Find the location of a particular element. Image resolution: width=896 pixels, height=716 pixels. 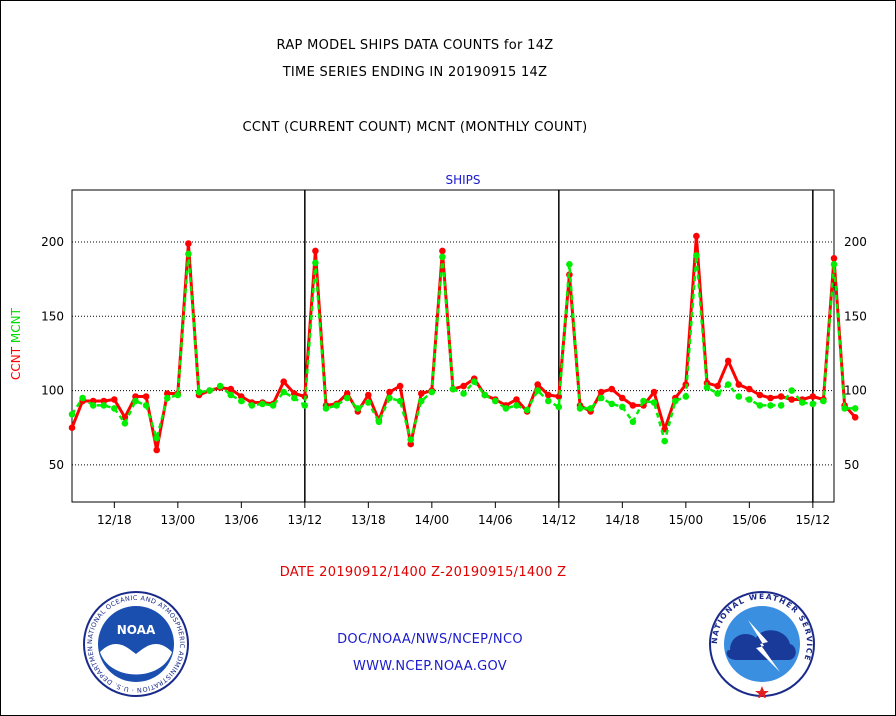

y-tick-label-right: 50 is located at coordinates (851, 465).